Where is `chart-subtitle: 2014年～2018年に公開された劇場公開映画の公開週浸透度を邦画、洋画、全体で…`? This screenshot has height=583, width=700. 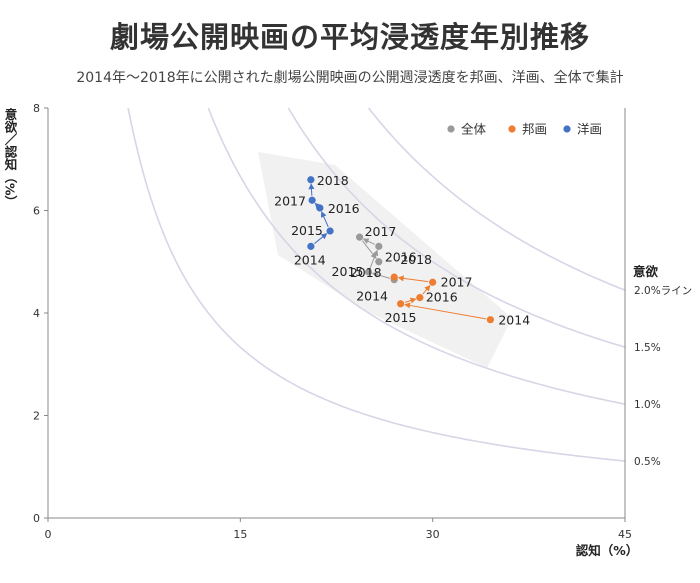
chart-subtitle: 2014年～2018年に公開された劇場公開映画の公開週浸透度を邦画、洋画、全体で… is located at coordinates (350, 78).